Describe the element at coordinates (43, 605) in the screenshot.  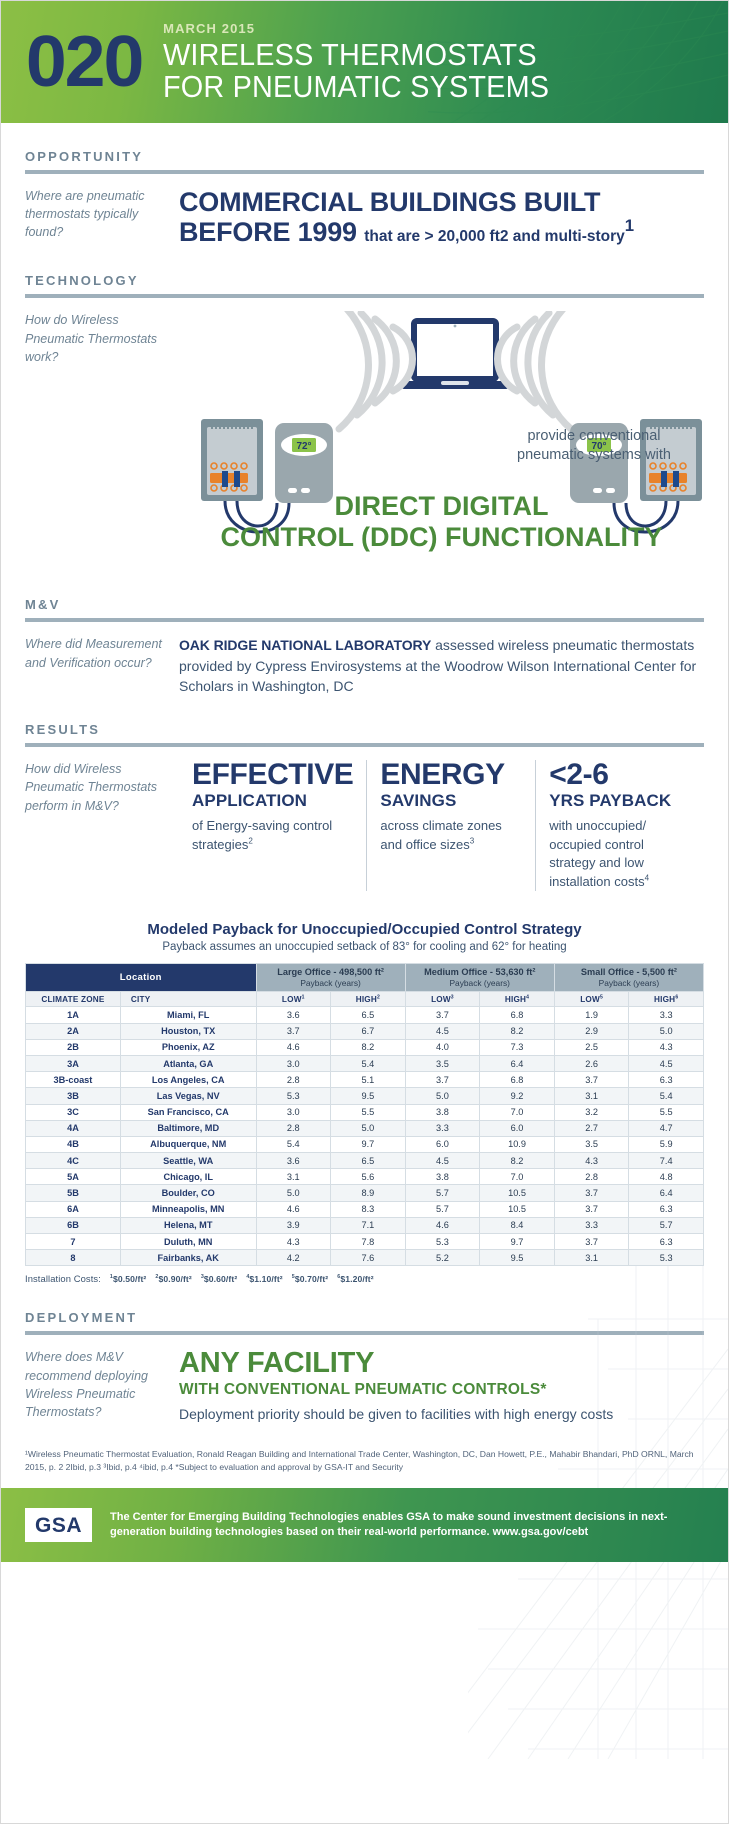
I see `section-label-mv: M&V` at that location.